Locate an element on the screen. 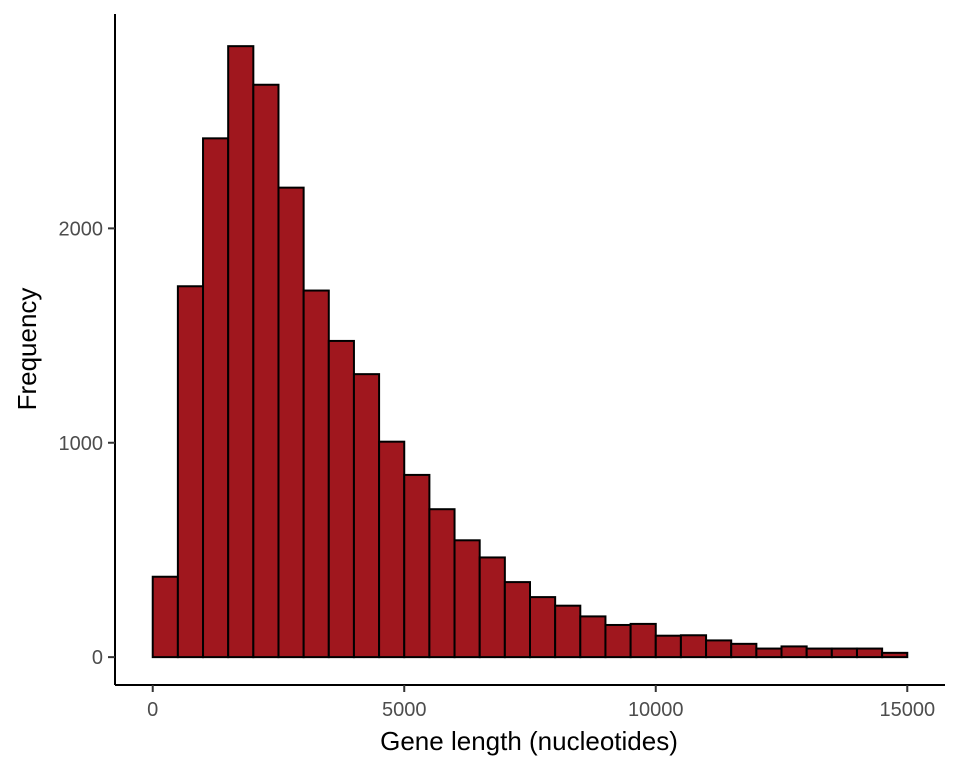  y-axis-title: Frequency is located at coordinates (27, 349).